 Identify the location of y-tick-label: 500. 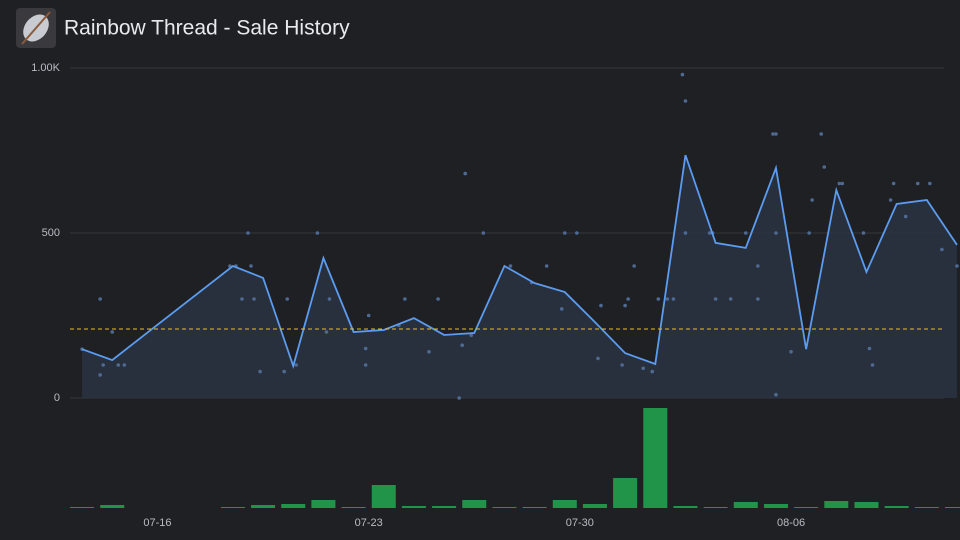
(51, 233).